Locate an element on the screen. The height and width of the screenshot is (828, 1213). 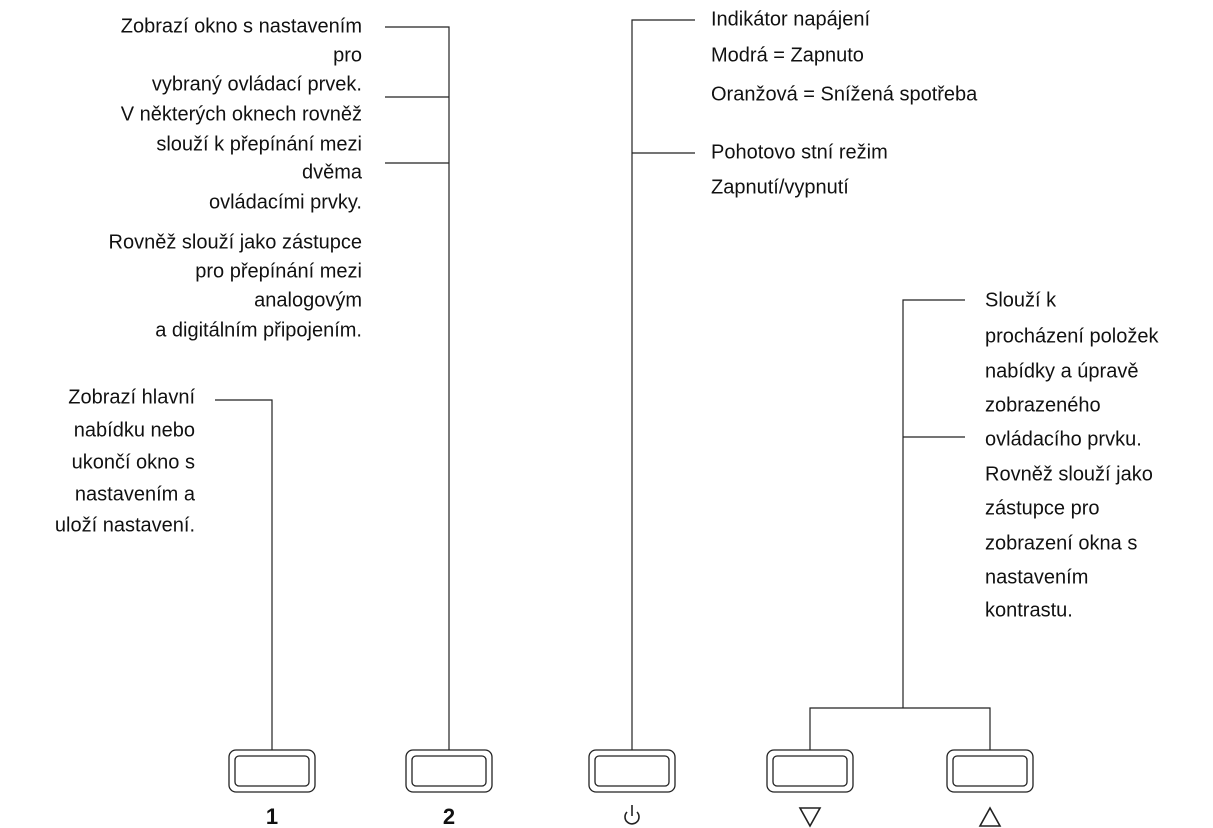
callout-line: nastavením a is located at coordinates (135, 494).